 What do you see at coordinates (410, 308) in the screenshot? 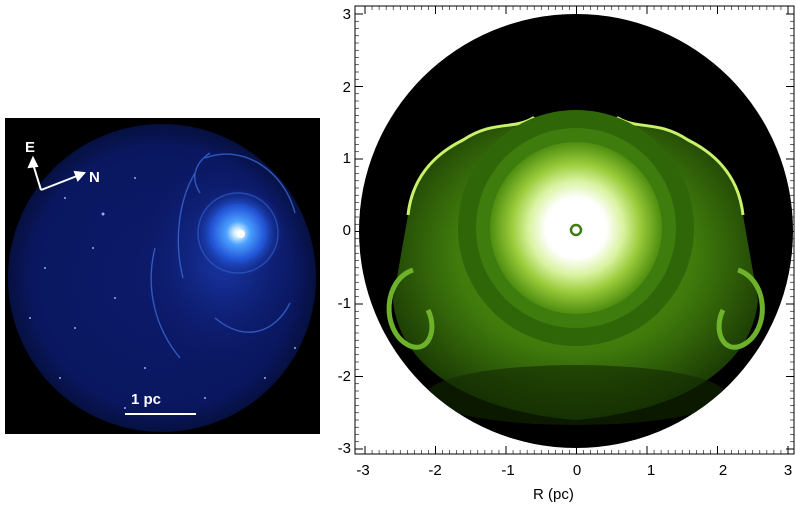
I see `left-loop` at bounding box center [410, 308].